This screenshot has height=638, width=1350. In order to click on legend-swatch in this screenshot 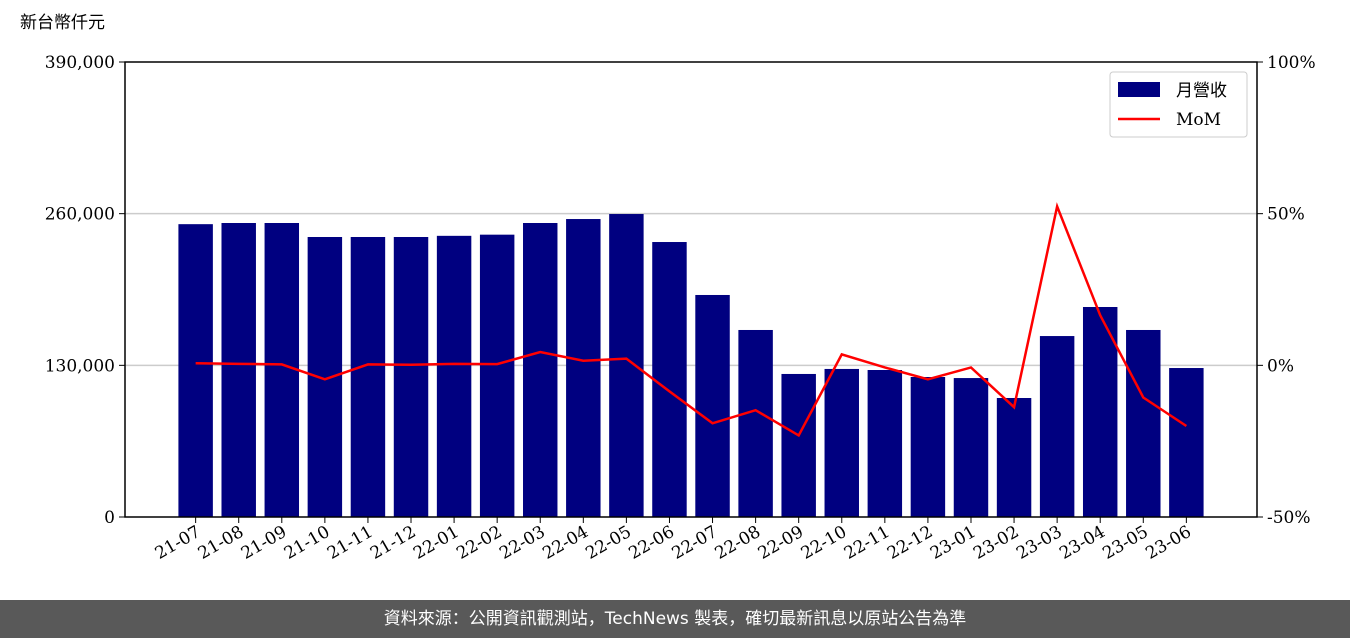, I will do `click(1139, 89)`.